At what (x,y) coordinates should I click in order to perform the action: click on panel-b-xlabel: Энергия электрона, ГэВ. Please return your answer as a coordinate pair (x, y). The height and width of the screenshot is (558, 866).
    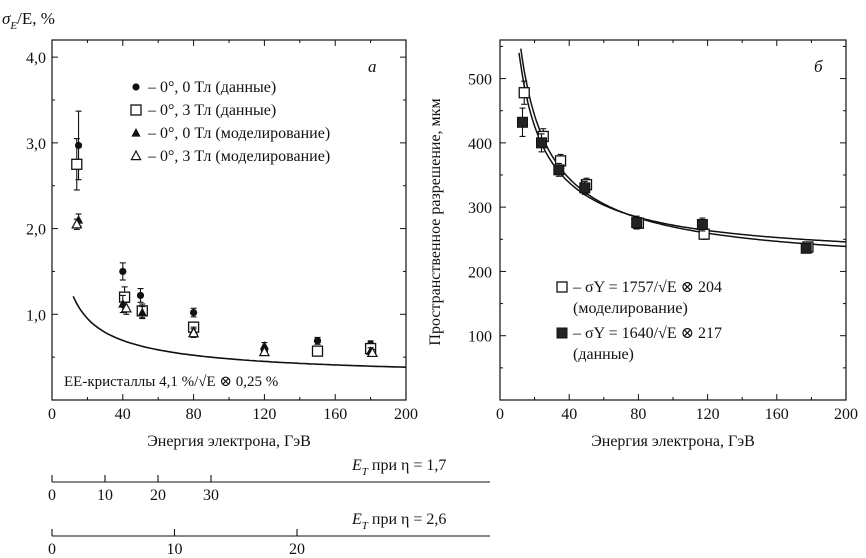
    Looking at the image, I should click on (673, 441).